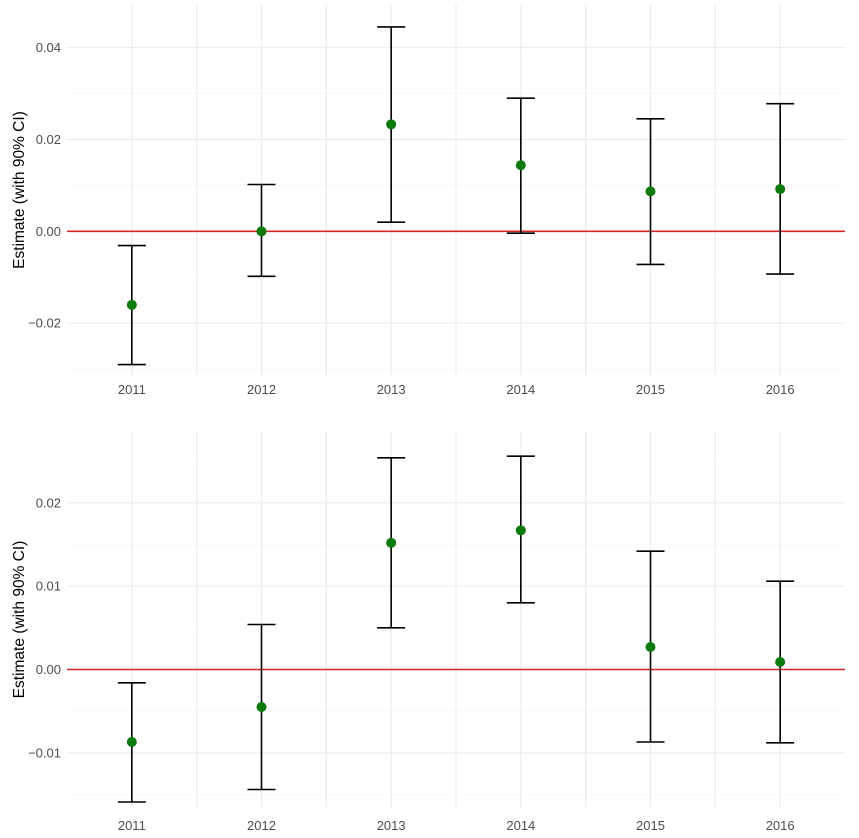  I want to click on y-tick-label: 0.01, so click(48, 586).